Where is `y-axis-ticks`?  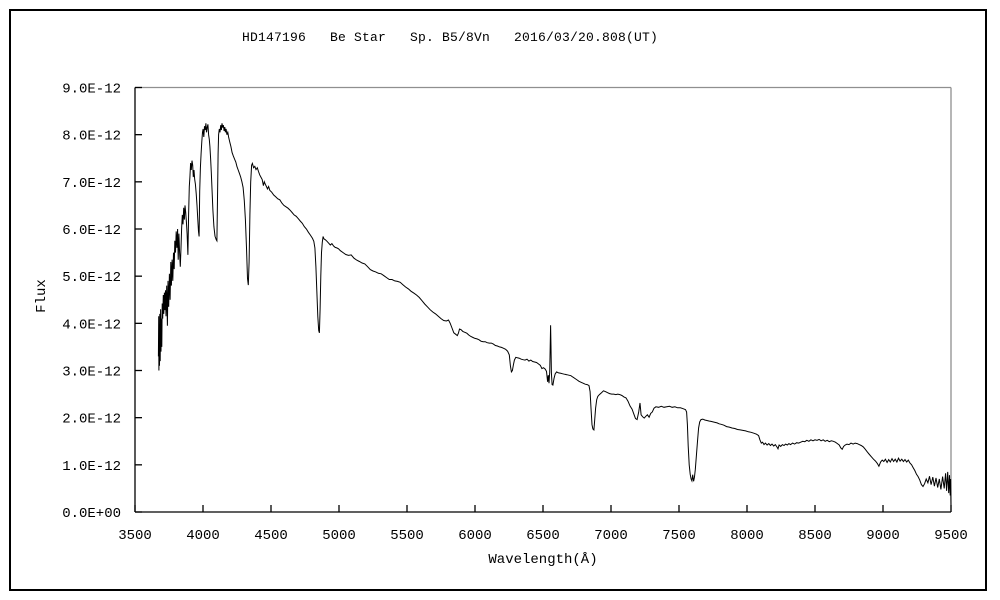 y-axis-ticks is located at coordinates (138, 299).